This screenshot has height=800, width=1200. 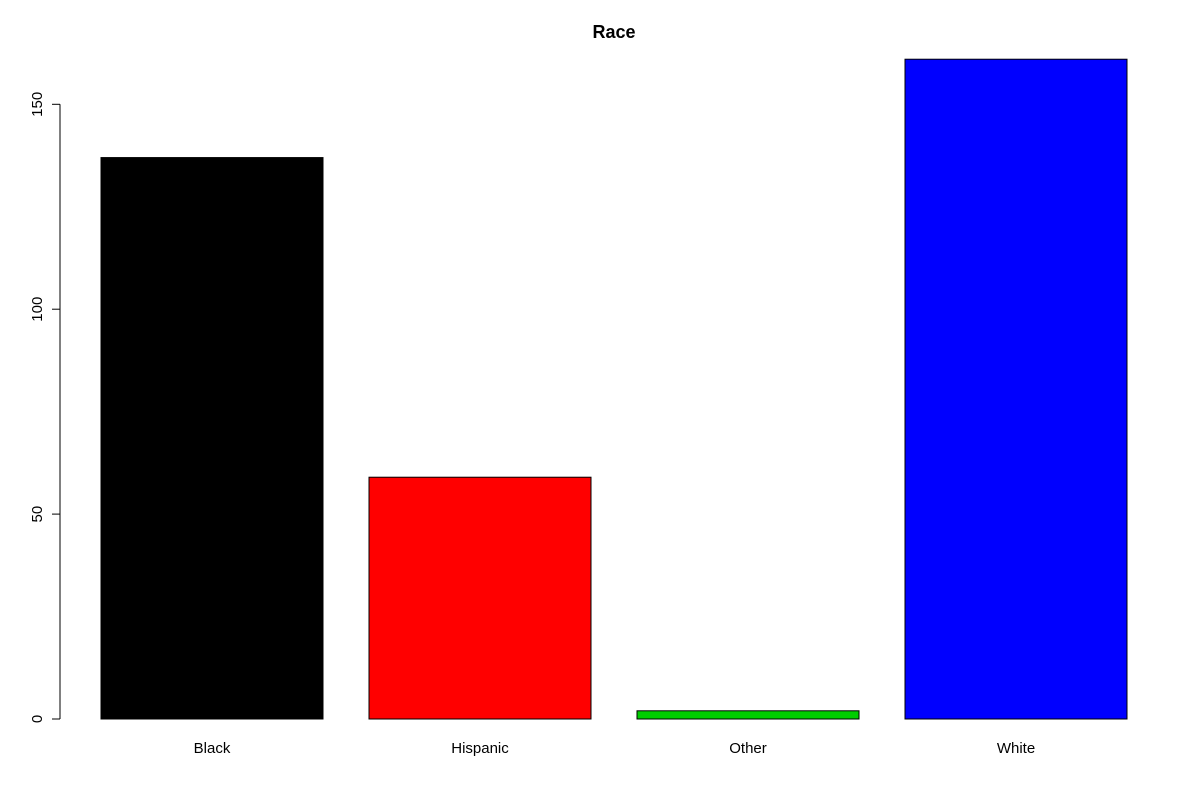 I want to click on y-axis: 0 50 100 150, so click(x=45, y=407).